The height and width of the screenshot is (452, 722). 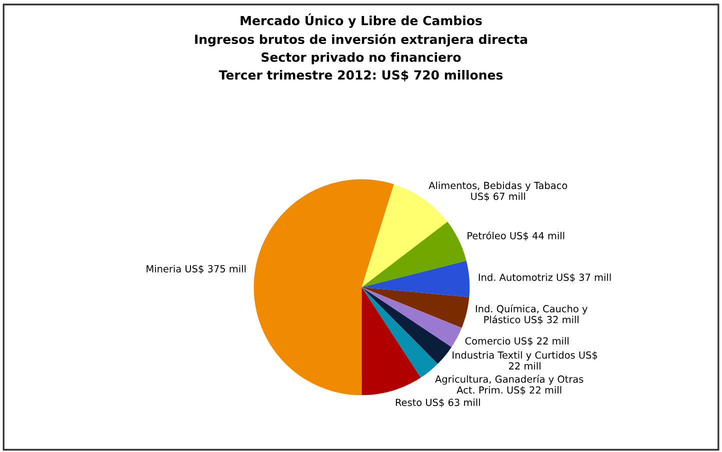 I want to click on slice-label: Industria Textil y Curtidos US$ 22 mill, so click(x=525, y=360).